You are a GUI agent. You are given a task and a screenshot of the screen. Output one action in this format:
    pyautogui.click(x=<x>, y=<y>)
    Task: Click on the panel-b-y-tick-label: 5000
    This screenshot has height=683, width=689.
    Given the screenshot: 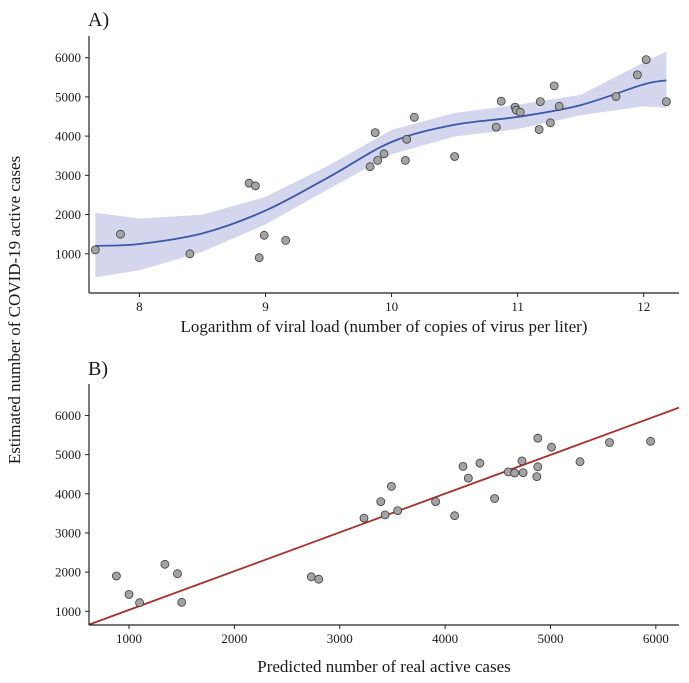 What is the action you would take?
    pyautogui.click(x=68, y=454)
    